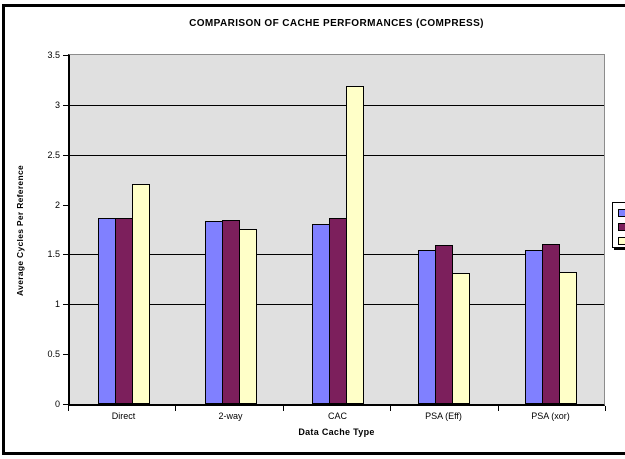  I want to click on y-tick-label: 1.5, so click(53, 254).